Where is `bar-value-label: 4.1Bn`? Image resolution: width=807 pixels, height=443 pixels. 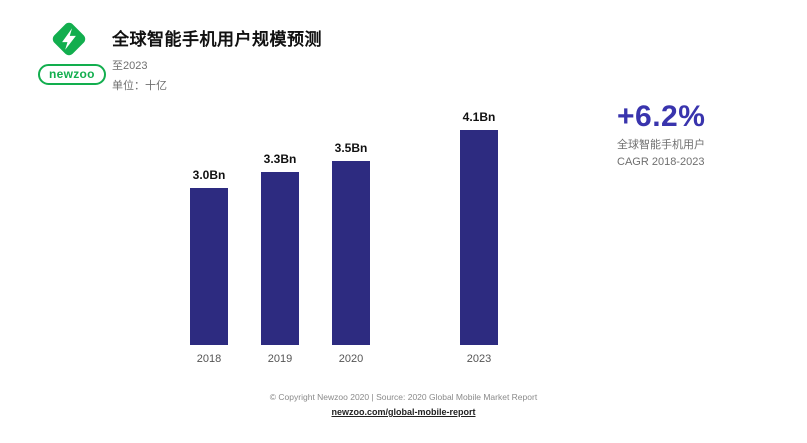 bar-value-label: 4.1Bn is located at coordinates (479, 117).